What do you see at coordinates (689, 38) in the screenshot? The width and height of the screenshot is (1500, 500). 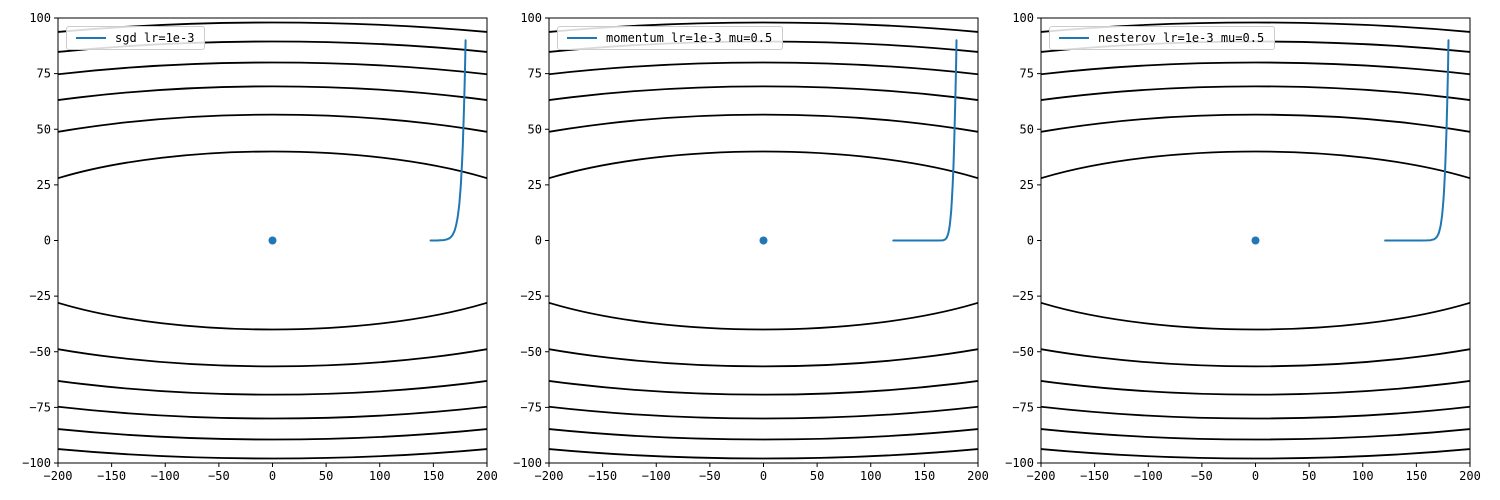 I see `legend-label-momentum: momentum lr=1e-3 mu=0.5` at bounding box center [689, 38].